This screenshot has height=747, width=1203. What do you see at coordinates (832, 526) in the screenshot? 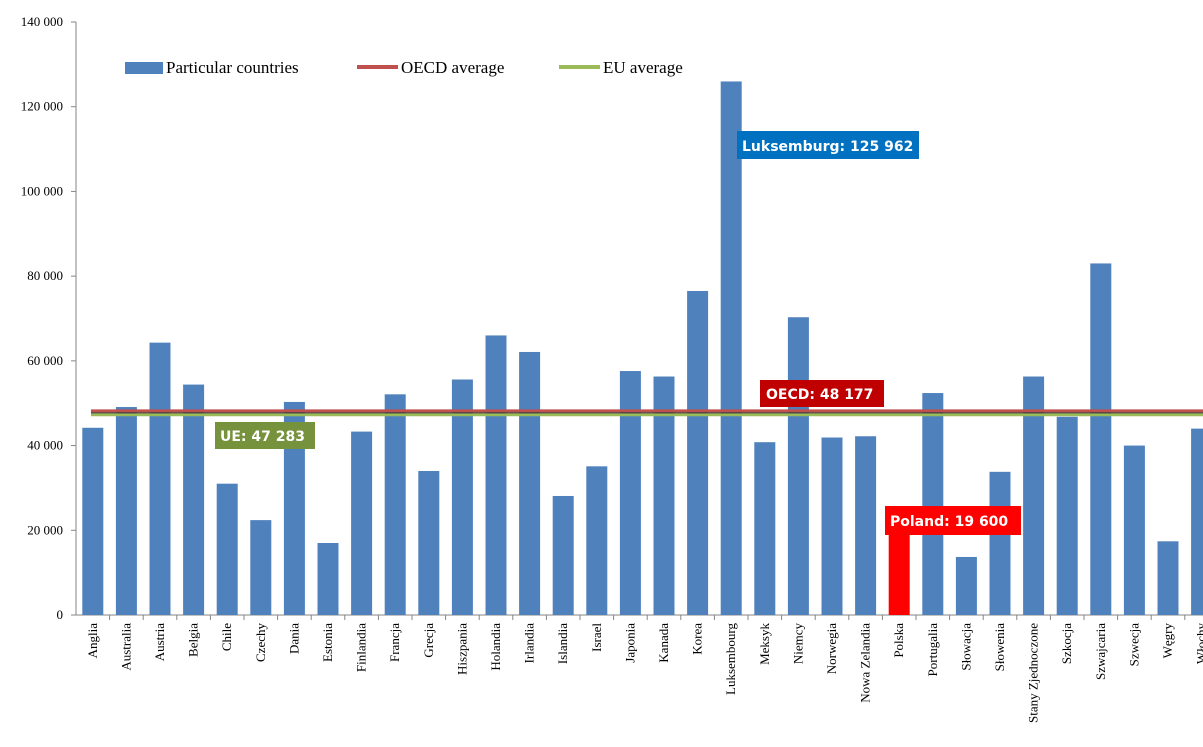
I see `bar-norwegia` at bounding box center [832, 526].